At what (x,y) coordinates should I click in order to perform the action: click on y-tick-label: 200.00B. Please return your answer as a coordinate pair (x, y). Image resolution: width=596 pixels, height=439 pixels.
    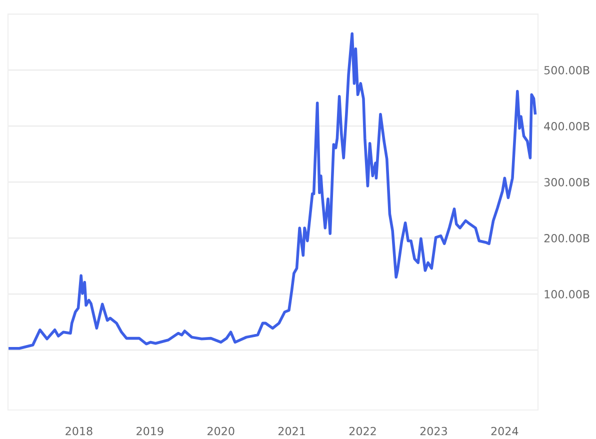
    Looking at the image, I should click on (567, 238).